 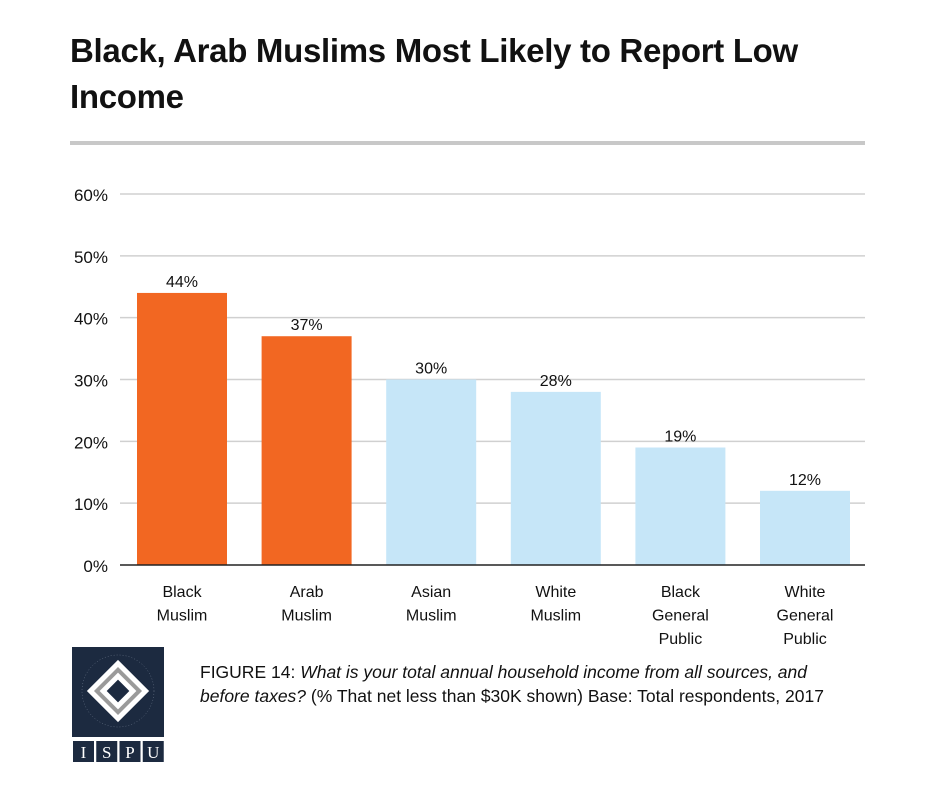 What do you see at coordinates (805, 616) in the screenshot?
I see `x-tick-label: White General Public` at bounding box center [805, 616].